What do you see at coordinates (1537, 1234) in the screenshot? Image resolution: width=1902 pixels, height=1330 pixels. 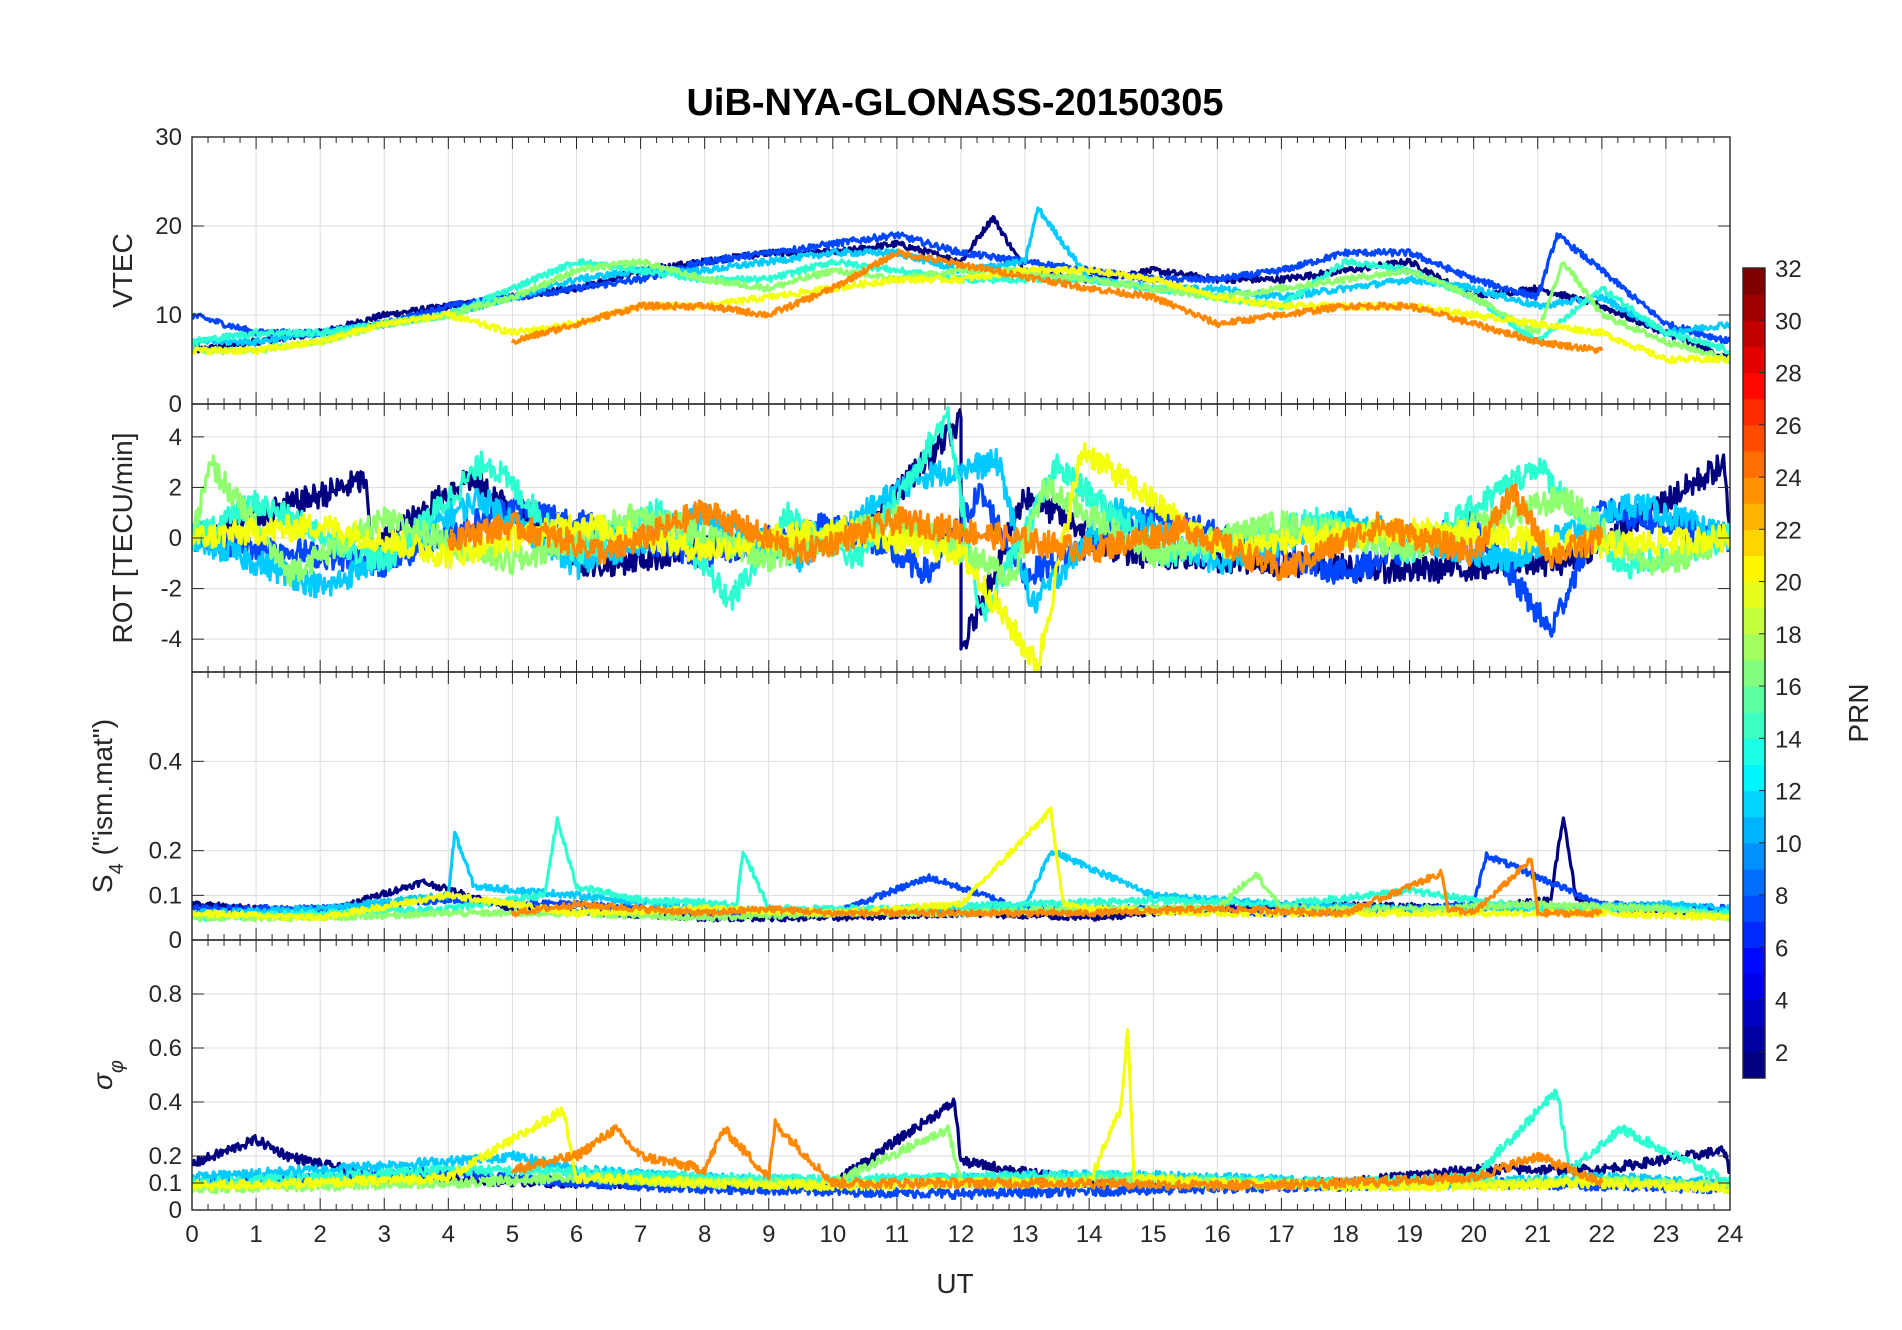 I see `x-tick-label: 21` at bounding box center [1537, 1234].